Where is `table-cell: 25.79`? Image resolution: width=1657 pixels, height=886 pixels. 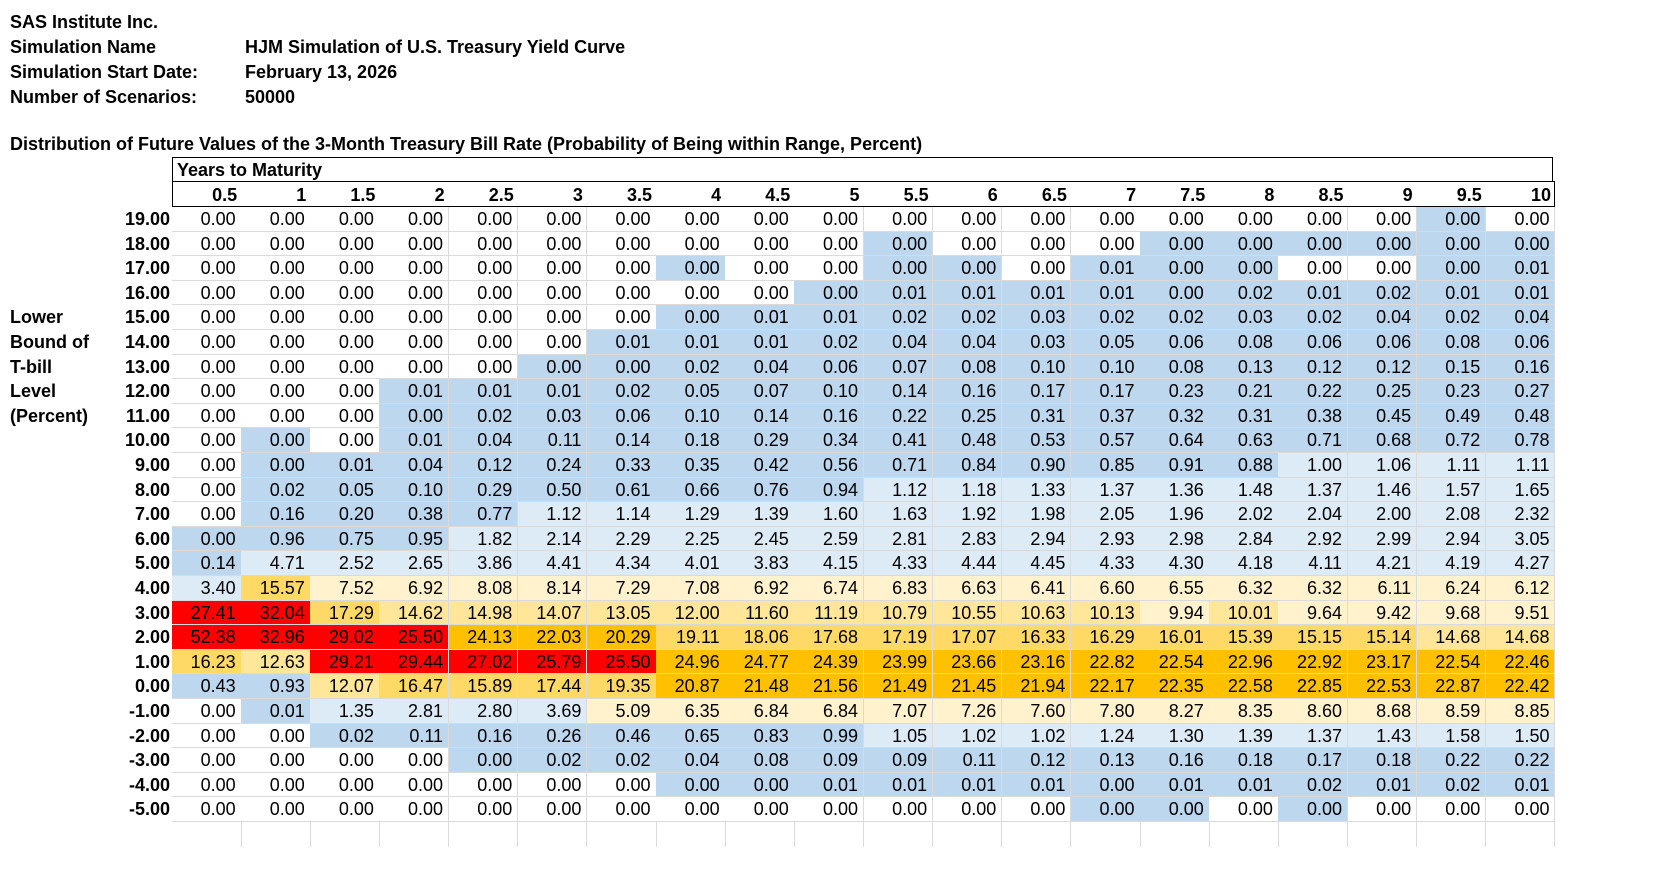 table-cell: 25.79 is located at coordinates (552, 662).